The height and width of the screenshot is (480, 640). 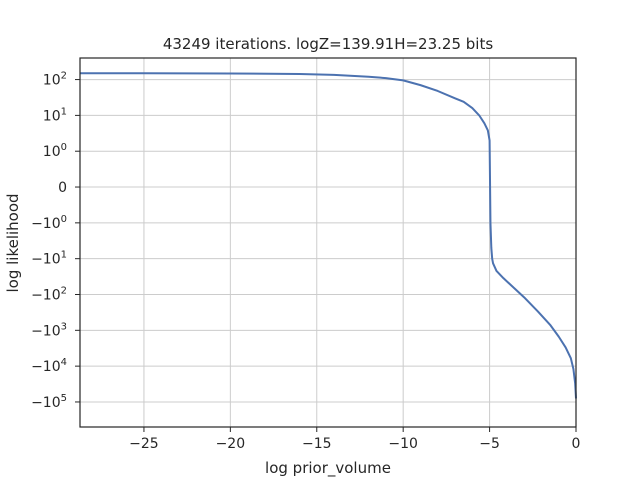 I want to click on y-tick-label: 10¹, so click(x=55, y=115).